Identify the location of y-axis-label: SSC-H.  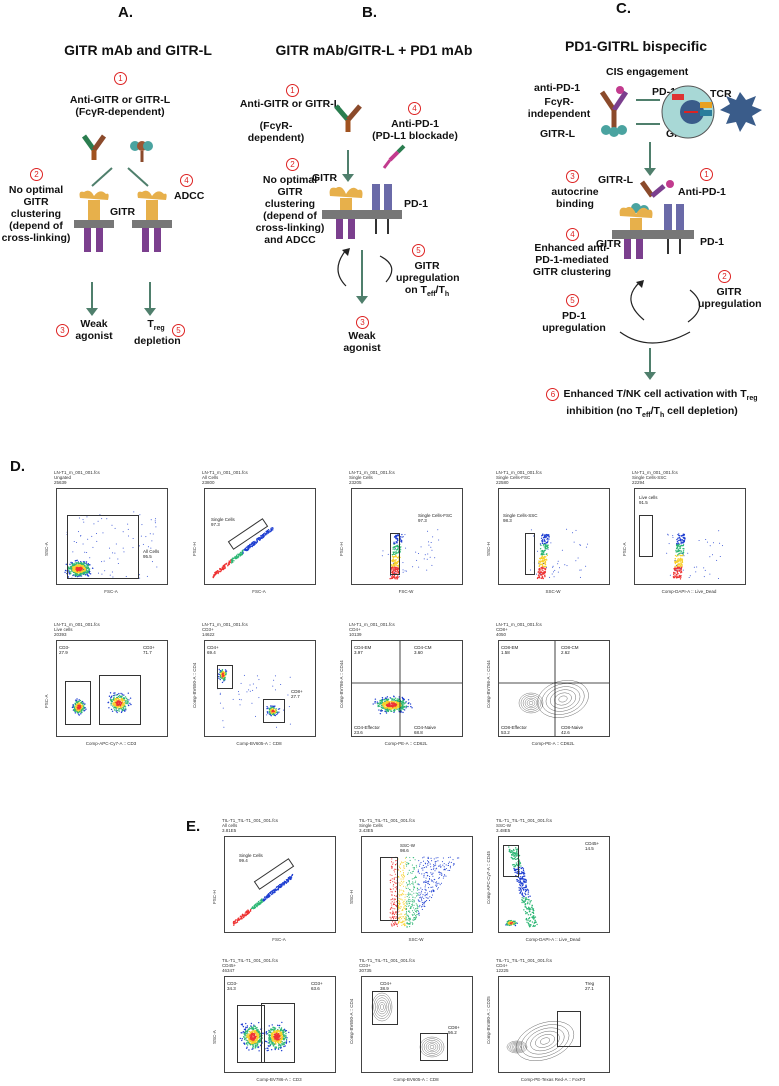
(488, 548).